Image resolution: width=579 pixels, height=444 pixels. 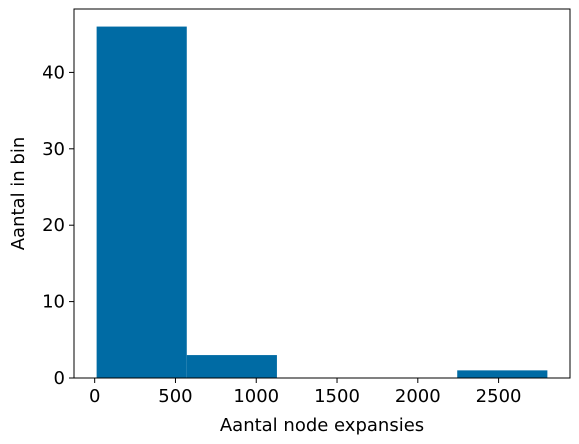 I want to click on x-tick-label: 500, so click(x=175, y=396).